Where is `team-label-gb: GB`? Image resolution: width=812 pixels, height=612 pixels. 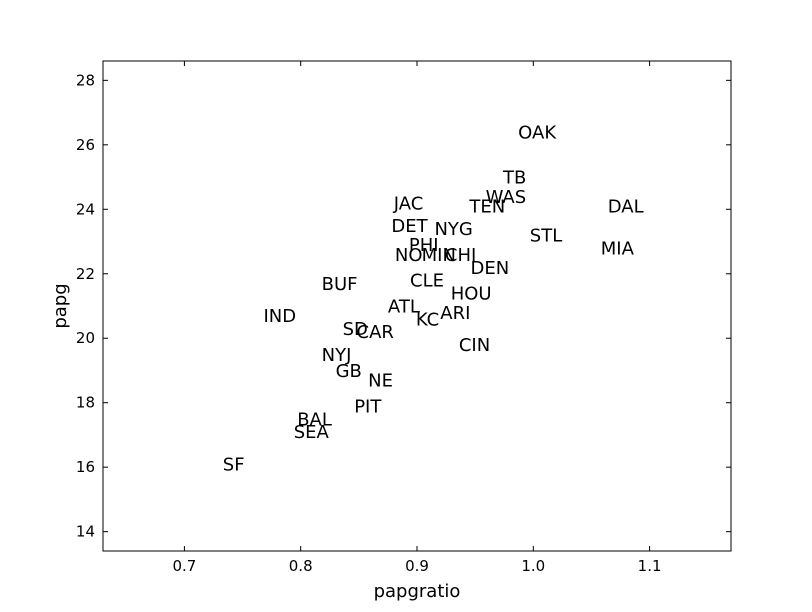
team-label-gb: GB is located at coordinates (349, 371).